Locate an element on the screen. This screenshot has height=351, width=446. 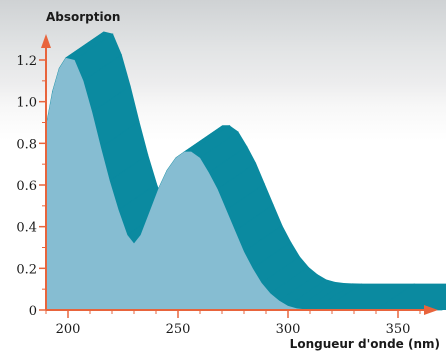
x-axis-title: Longueur d'onde (nm) is located at coordinates (365, 344).